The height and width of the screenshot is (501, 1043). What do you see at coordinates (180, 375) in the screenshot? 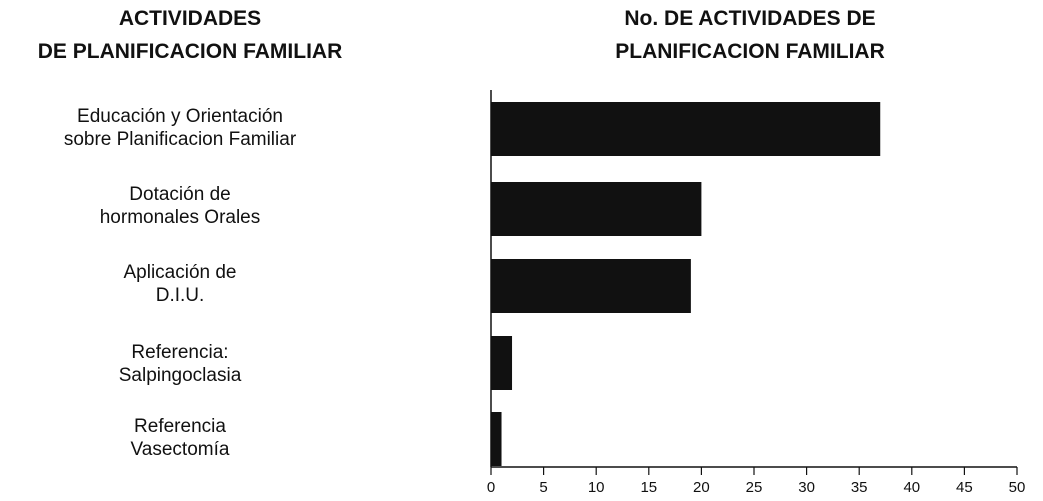
I see `category-label-line: Salpingoclasia` at bounding box center [180, 375].